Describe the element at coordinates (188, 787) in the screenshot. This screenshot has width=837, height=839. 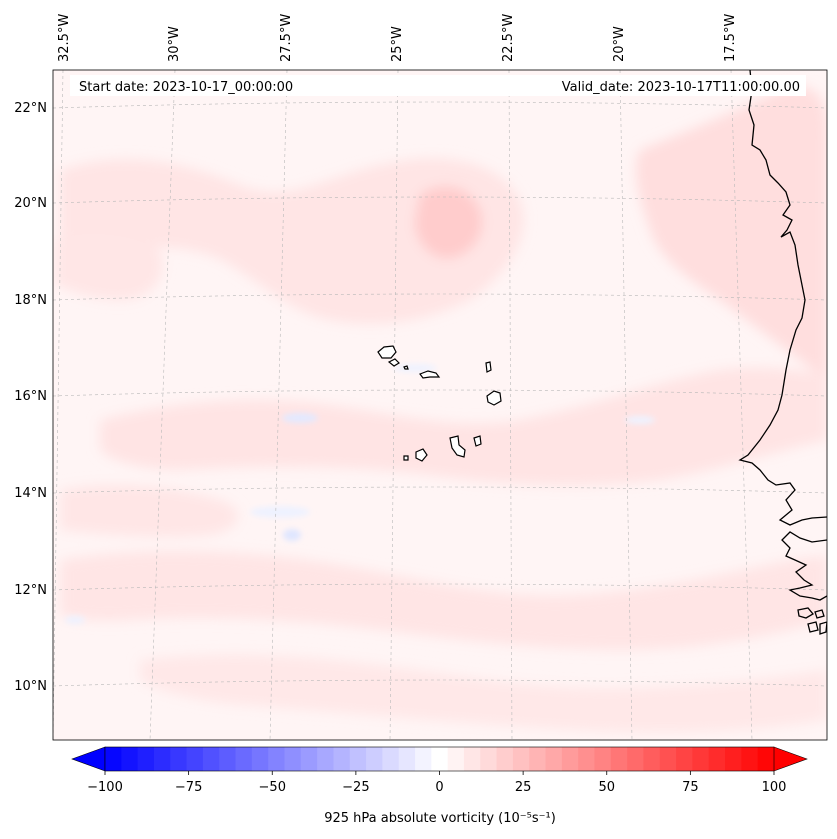
I see `colorbar-tick-label: −75` at that location.